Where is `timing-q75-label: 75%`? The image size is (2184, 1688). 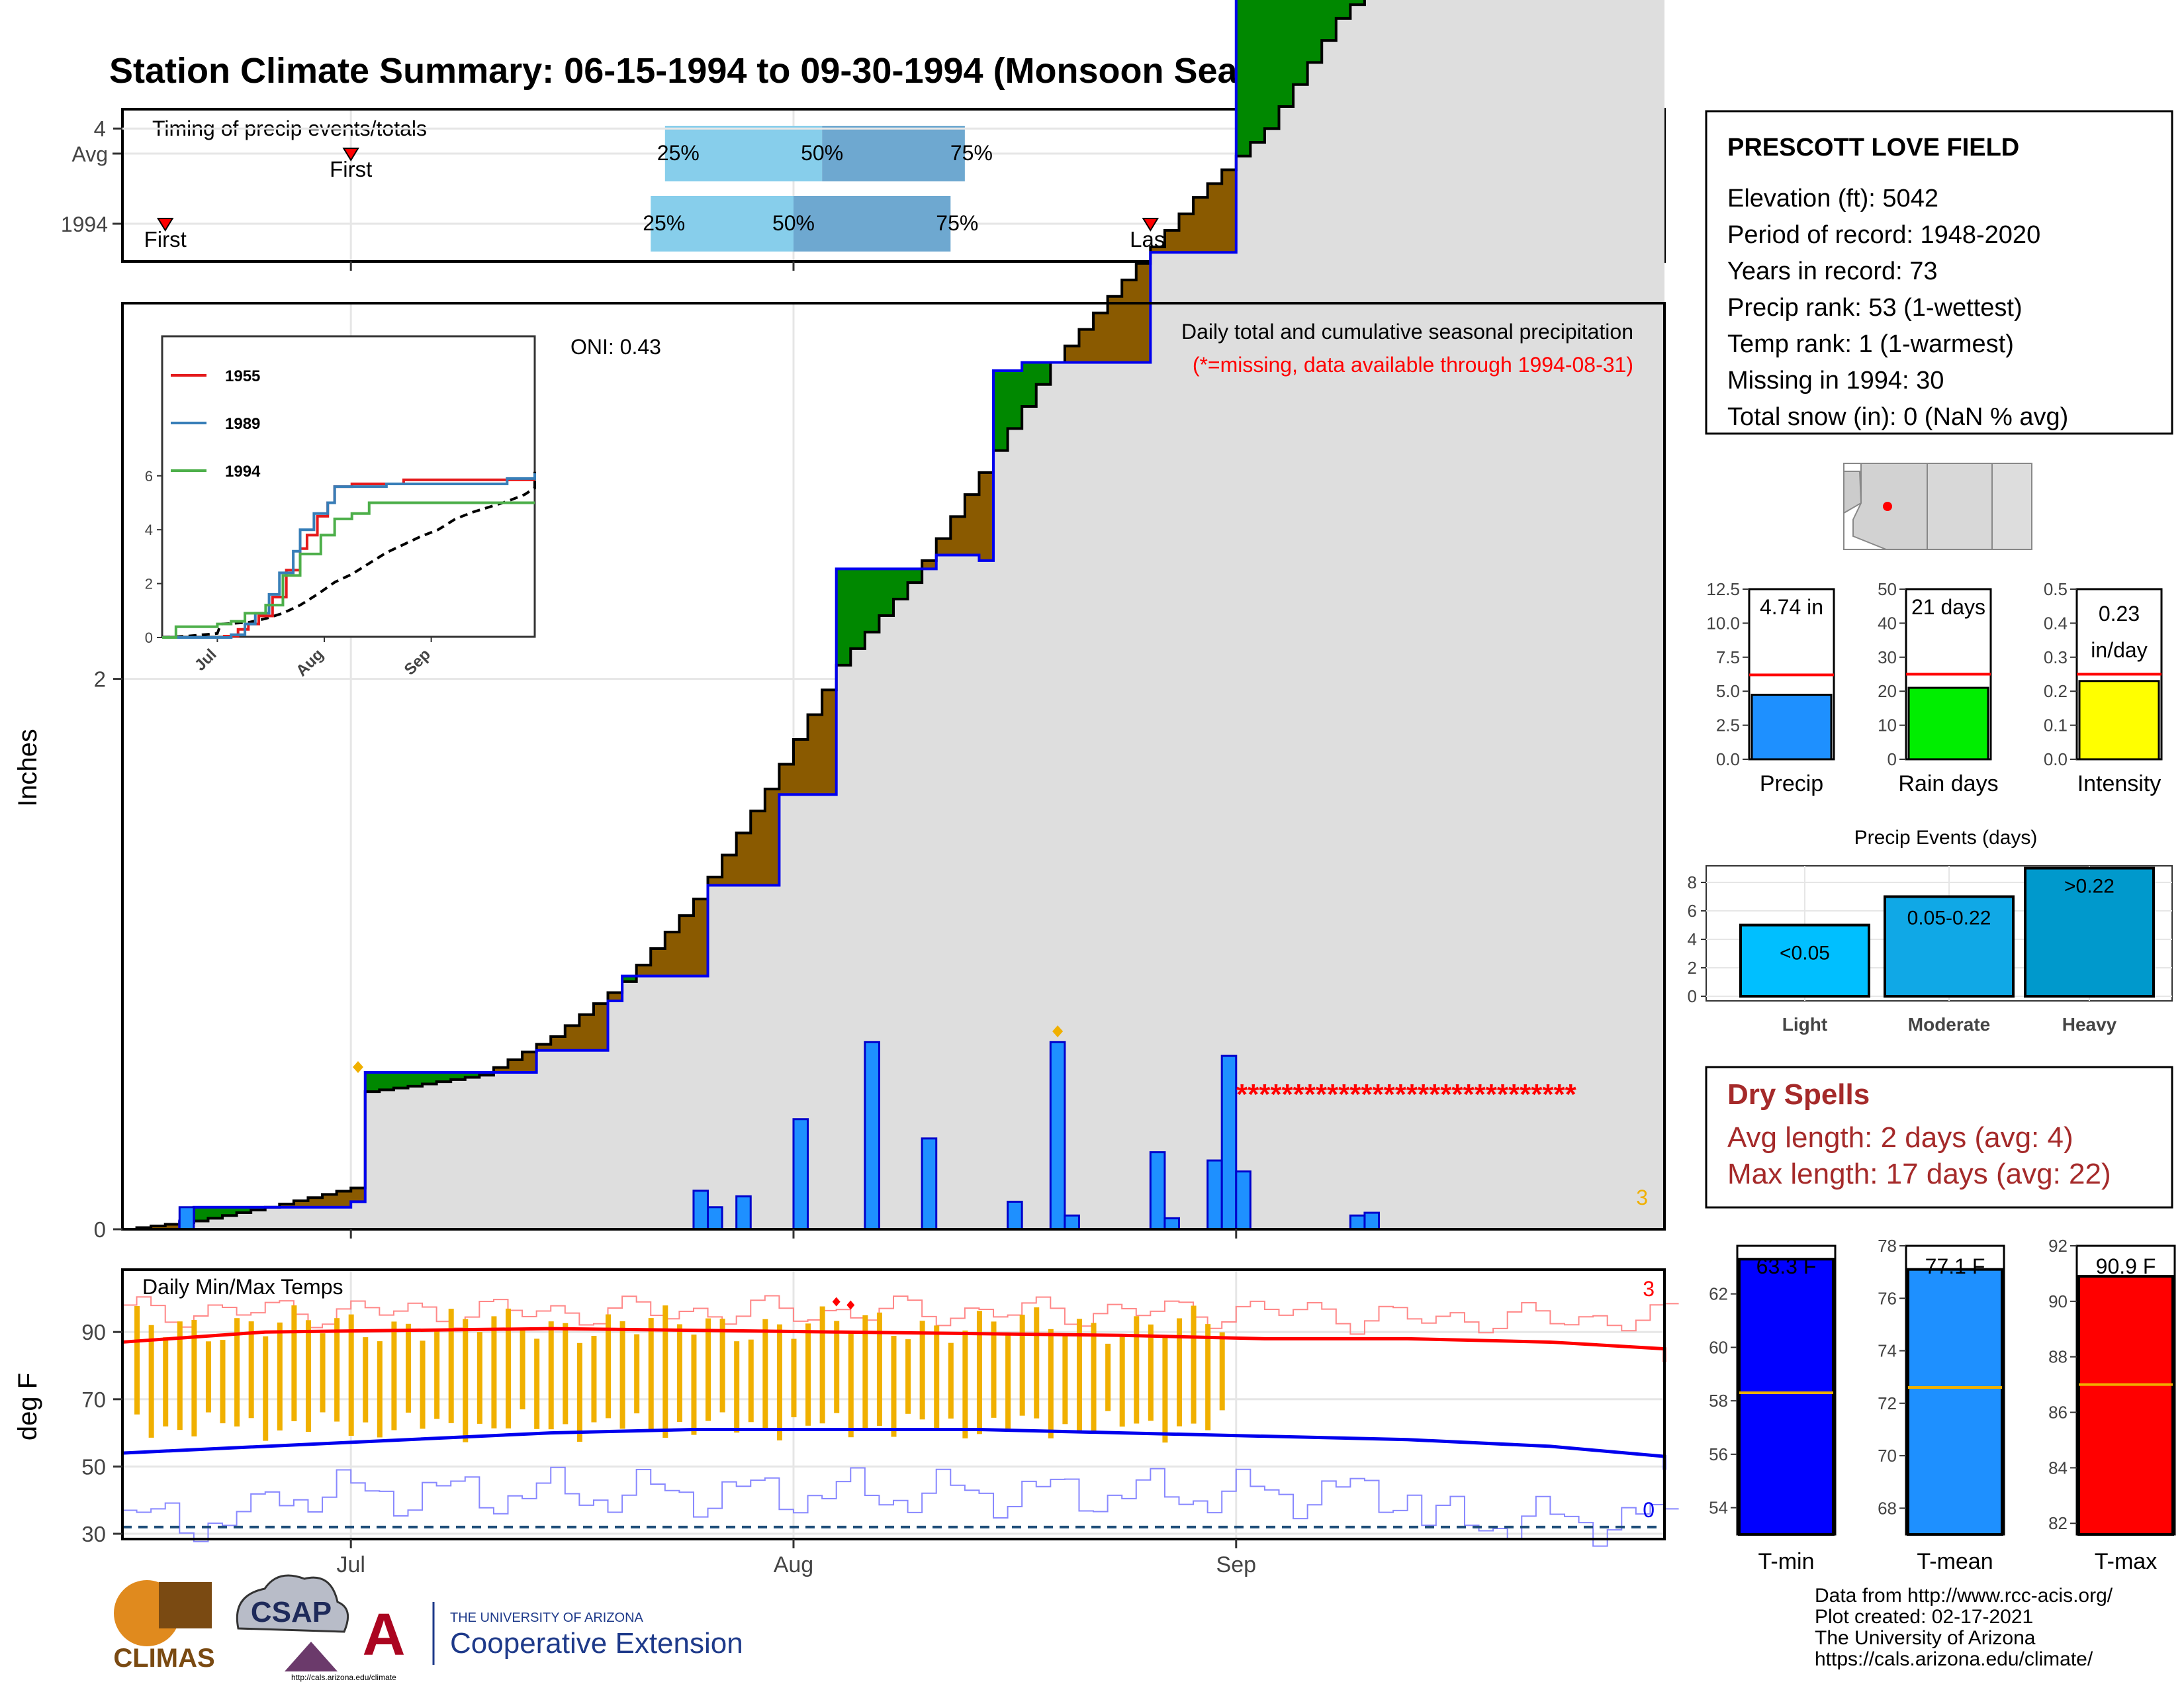 timing-q75-label: 75% is located at coordinates (957, 223).